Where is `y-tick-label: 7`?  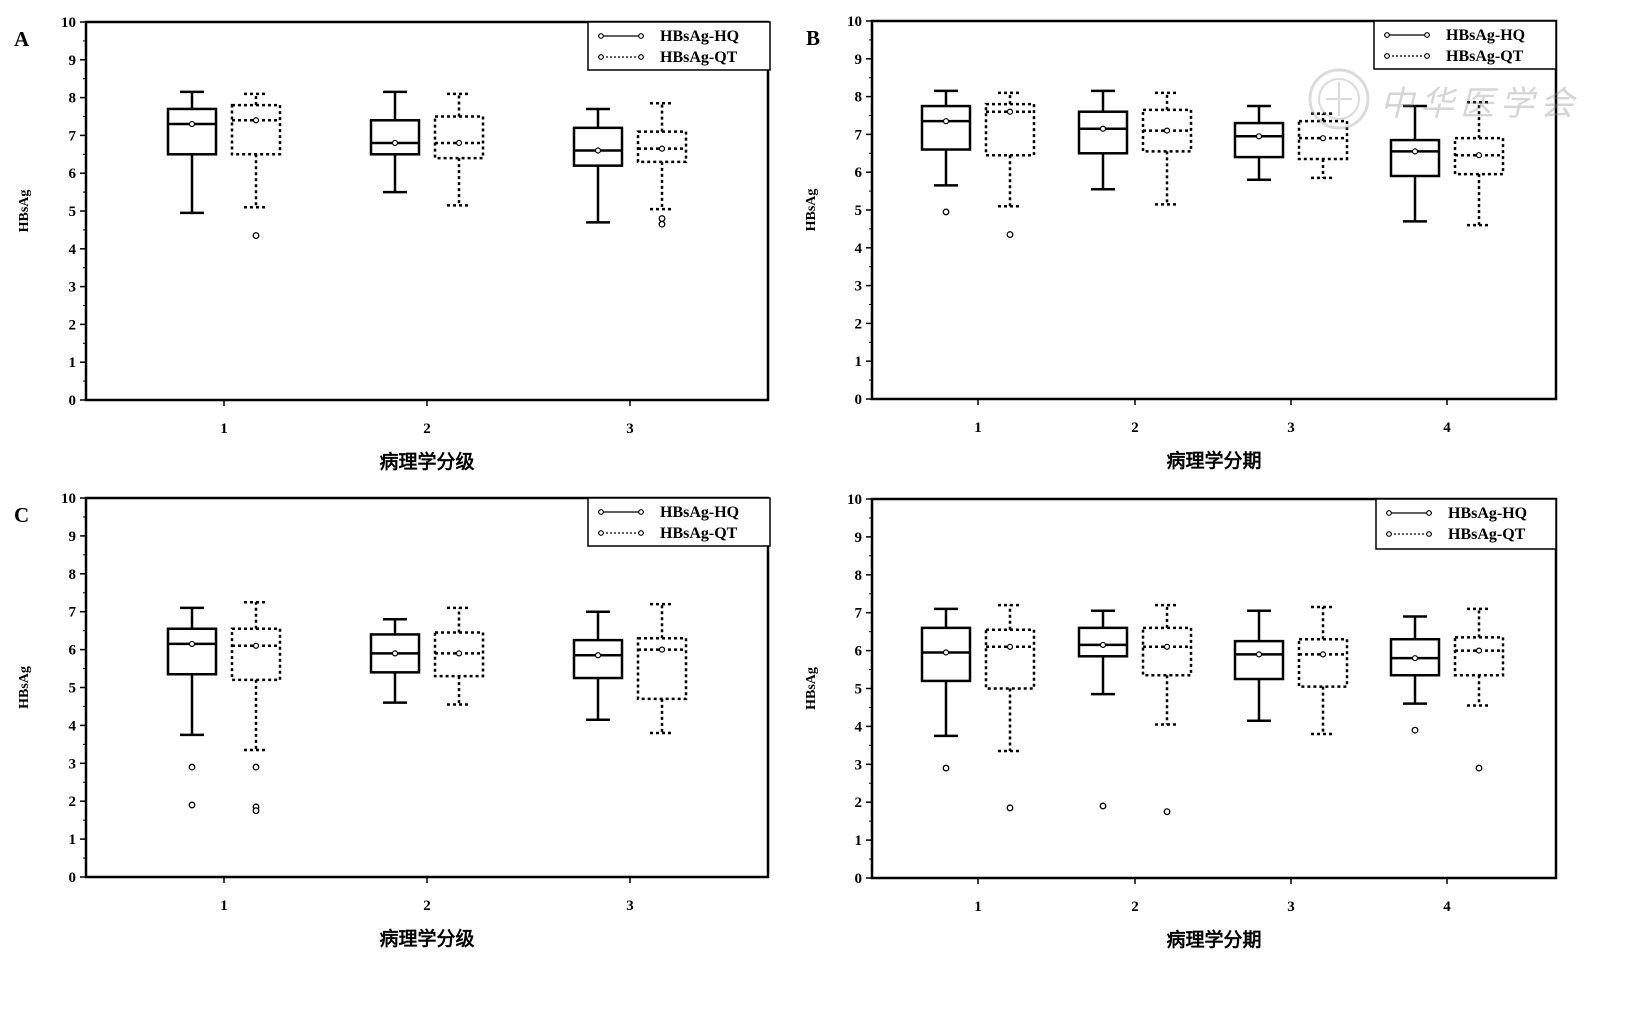
y-tick-label: 7 is located at coordinates (859, 135).